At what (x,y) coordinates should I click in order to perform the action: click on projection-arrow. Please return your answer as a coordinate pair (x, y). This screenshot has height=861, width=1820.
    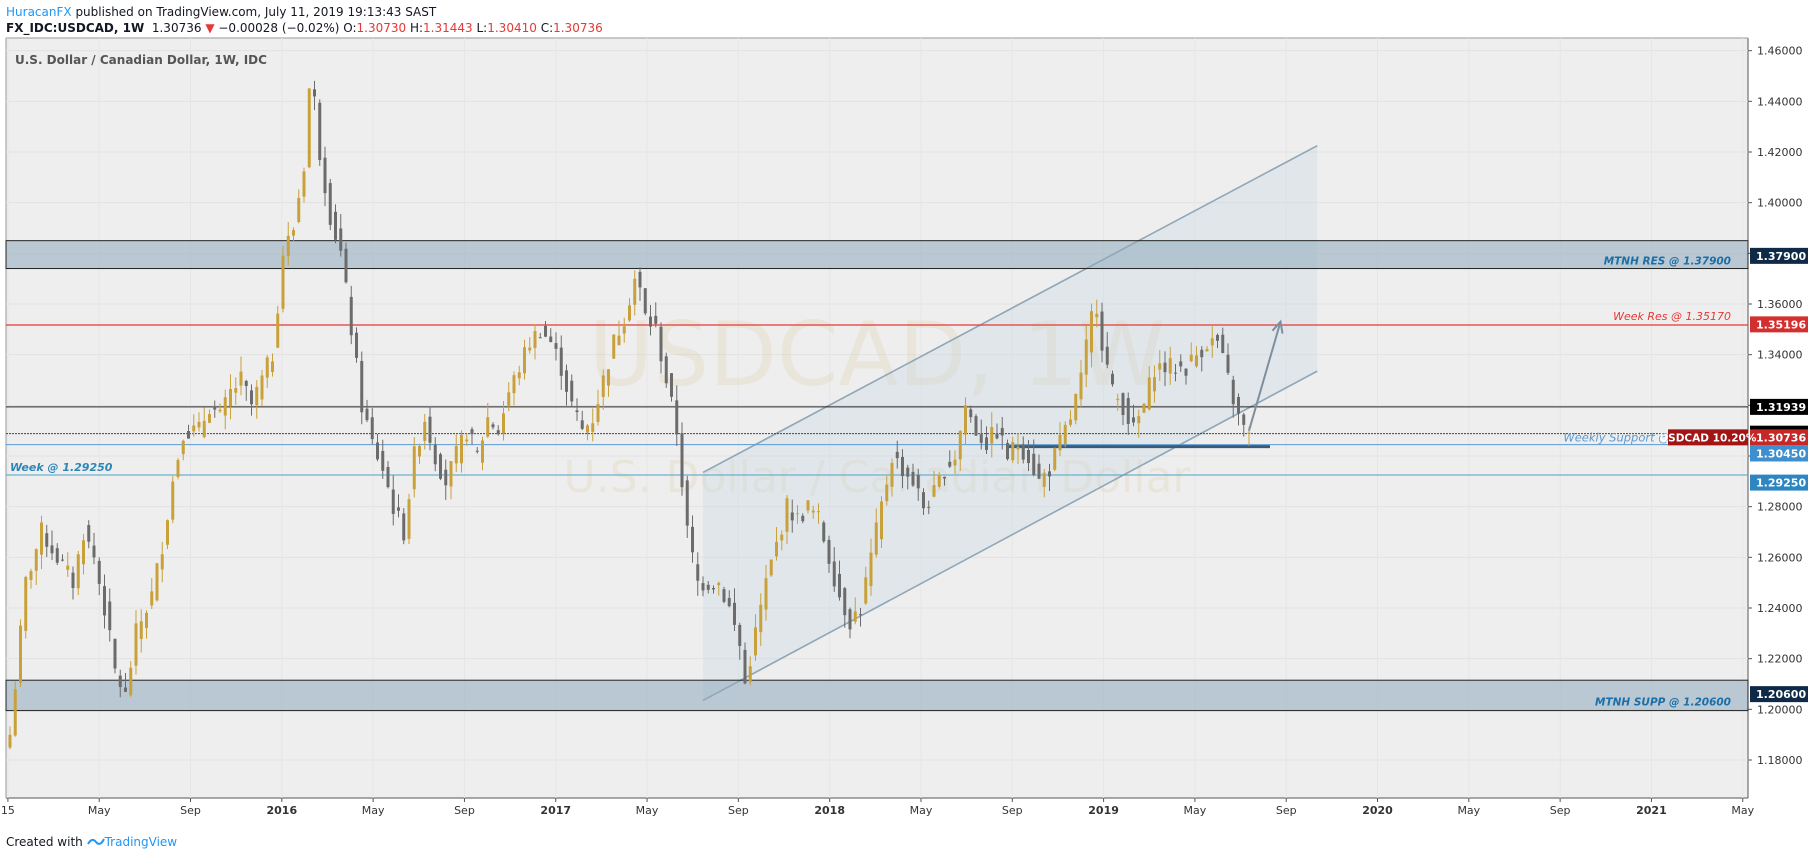
    Looking at the image, I should click on (1265, 376).